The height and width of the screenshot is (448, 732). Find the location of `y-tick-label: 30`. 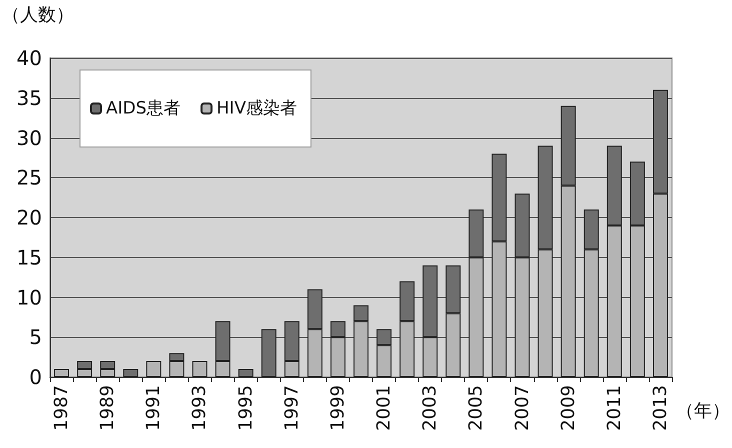

y-tick-label: 30 is located at coordinates (29, 138).